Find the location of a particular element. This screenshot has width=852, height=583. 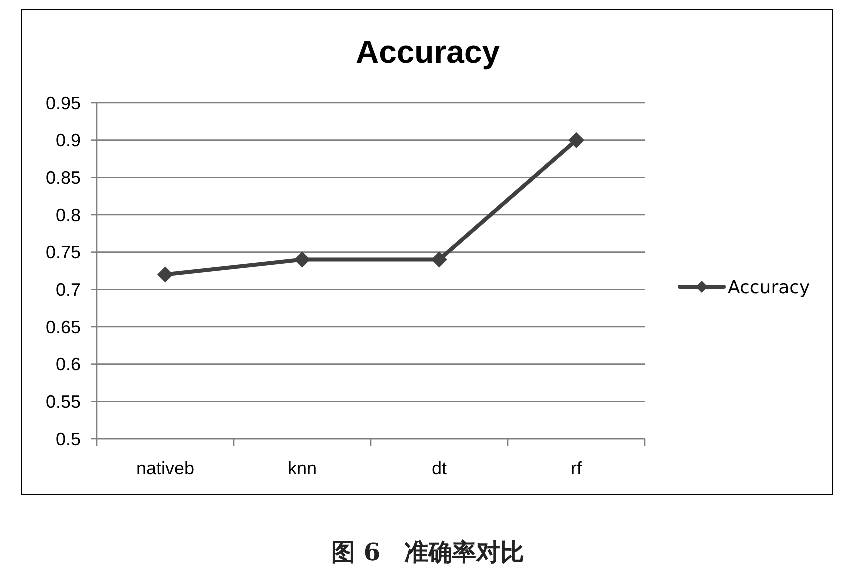

y-tick-label: 0.6 is located at coordinates (68, 364).